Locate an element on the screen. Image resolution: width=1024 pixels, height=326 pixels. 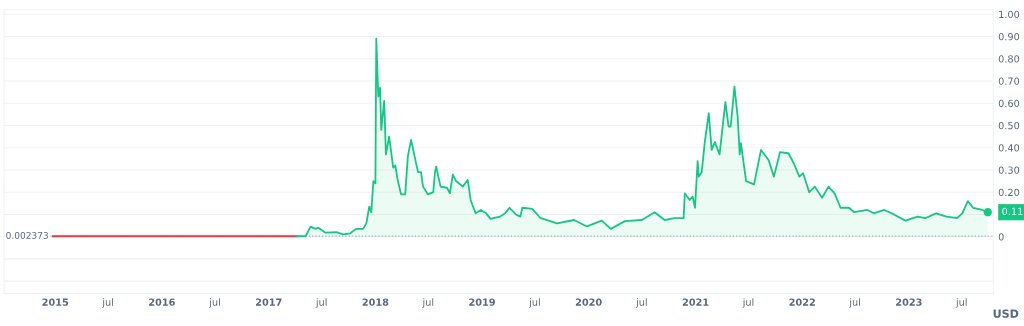
x-tick-label: 2022 is located at coordinates (802, 302).